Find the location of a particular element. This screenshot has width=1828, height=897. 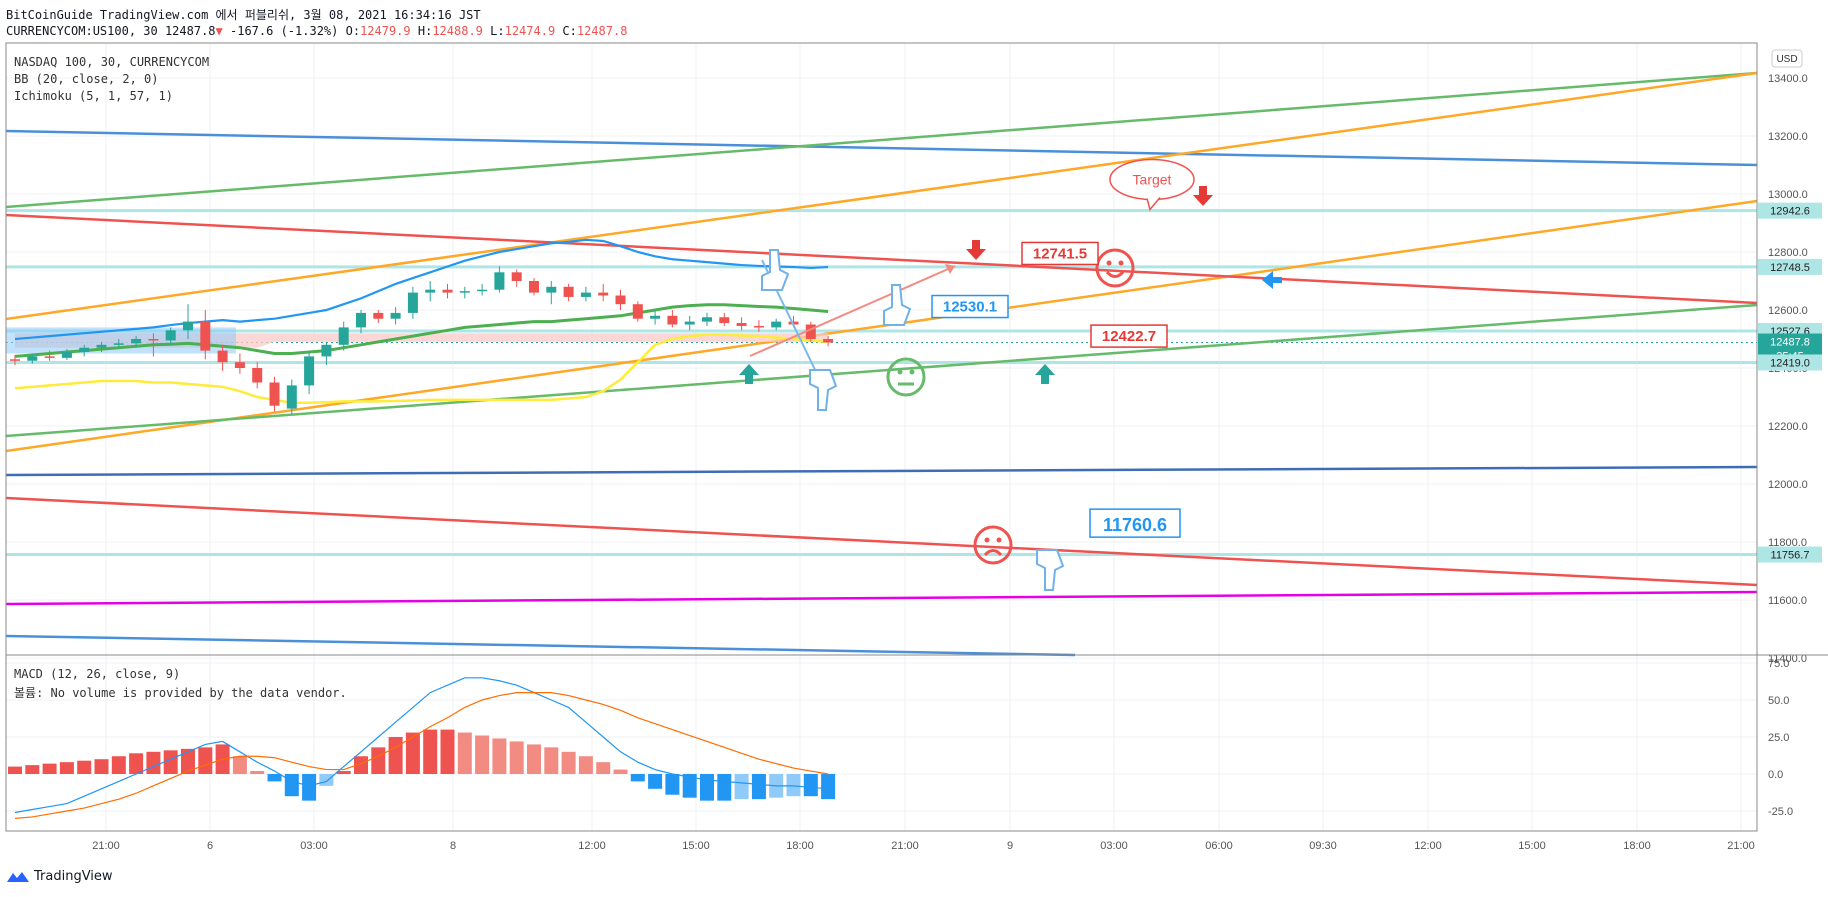

time-tick-label: 09:30 is located at coordinates (1323, 846).